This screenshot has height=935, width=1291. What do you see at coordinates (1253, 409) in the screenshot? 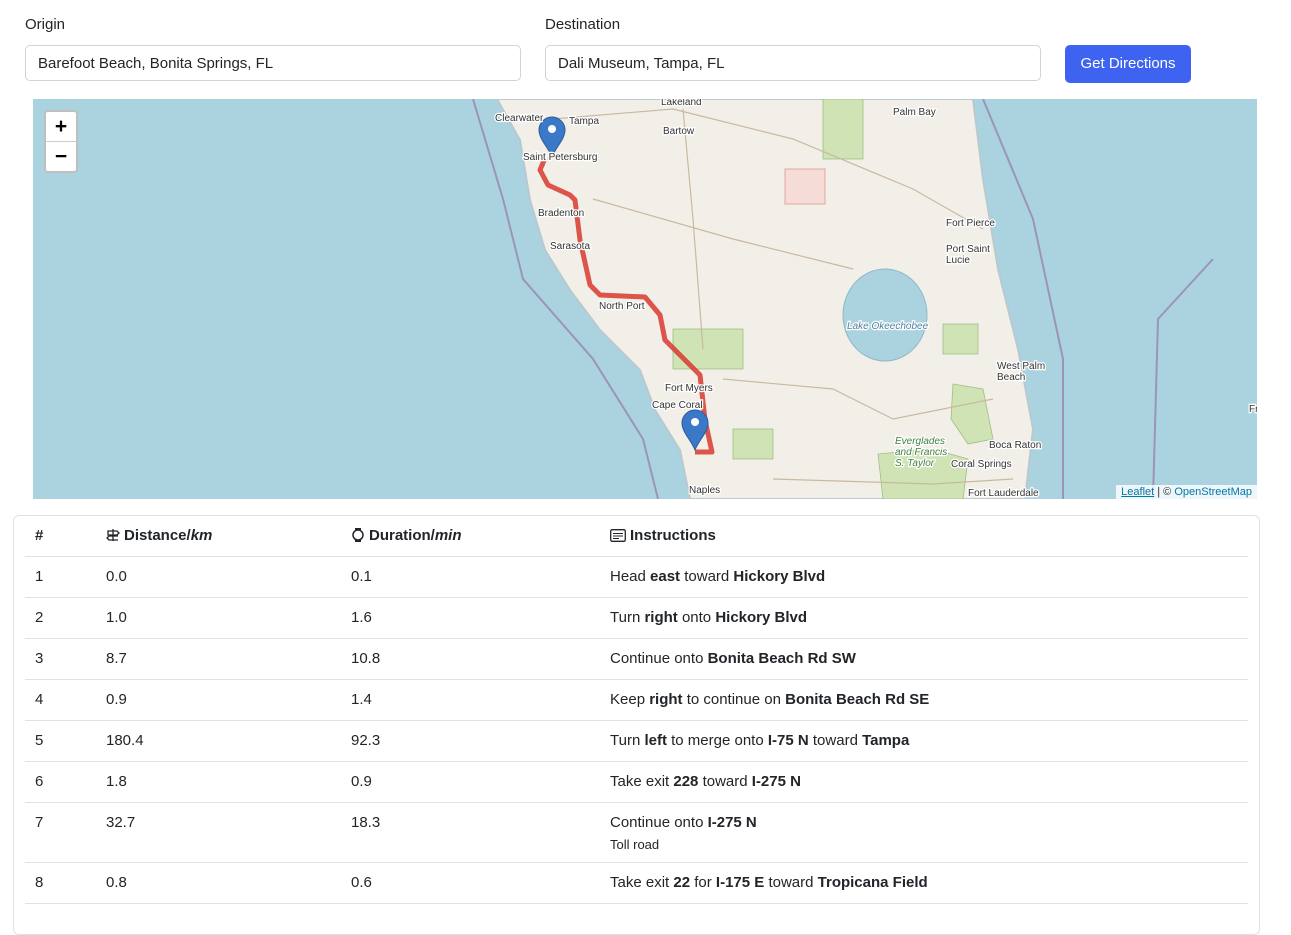
I see `map-label: Fr` at bounding box center [1253, 409].